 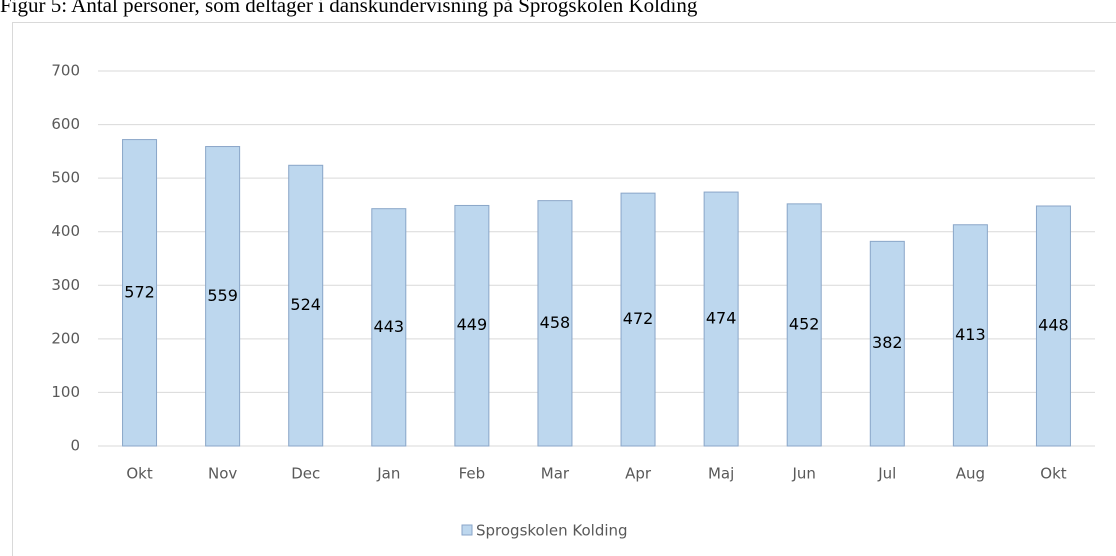 What do you see at coordinates (65, 71) in the screenshot?
I see `y-tick-label: 700` at bounding box center [65, 71].